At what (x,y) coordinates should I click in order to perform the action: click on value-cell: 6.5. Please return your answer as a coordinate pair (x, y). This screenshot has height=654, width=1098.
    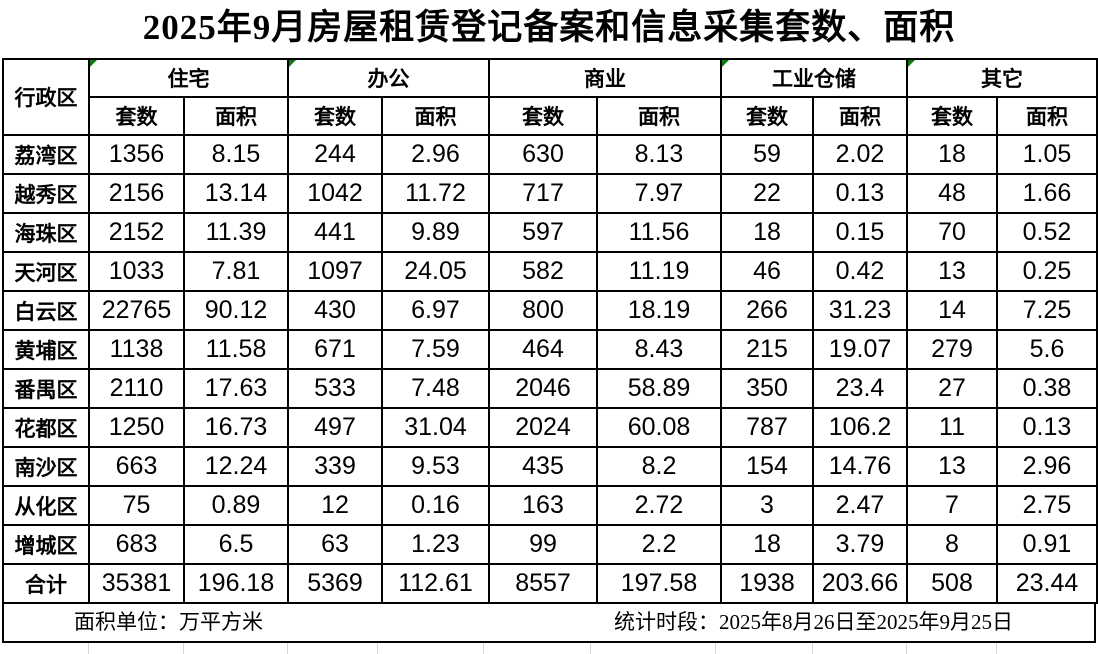
    Looking at the image, I should click on (236, 544).